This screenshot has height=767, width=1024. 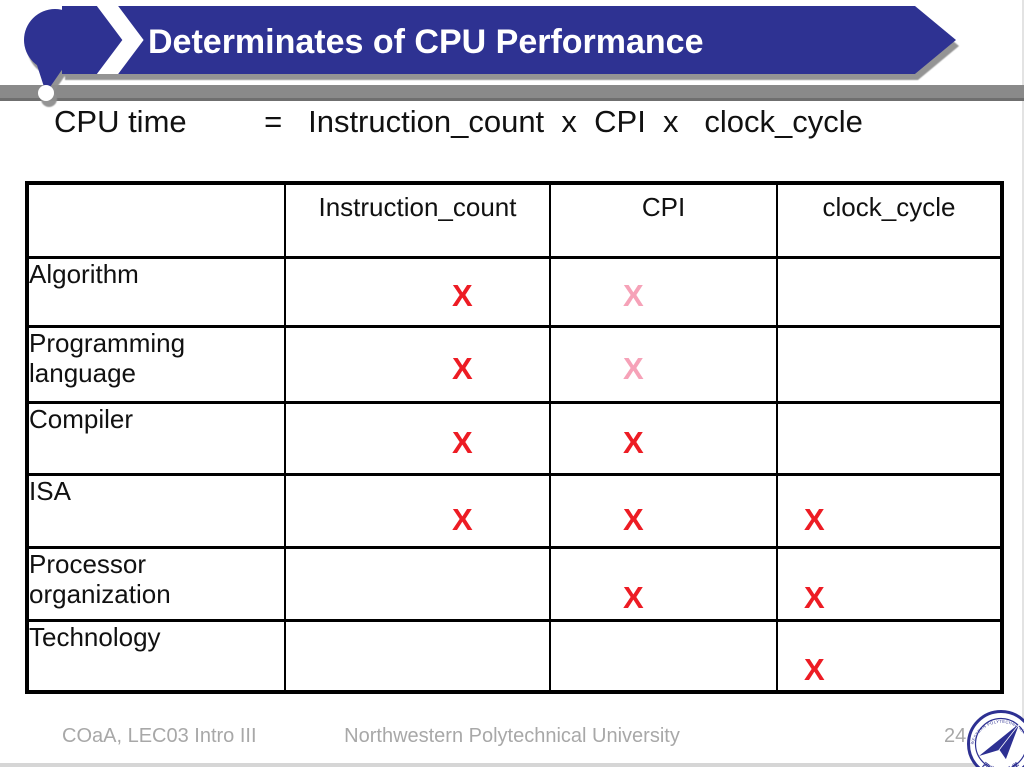 I want to click on header-cell-instruction-count: Instruction_count, so click(x=417, y=220).